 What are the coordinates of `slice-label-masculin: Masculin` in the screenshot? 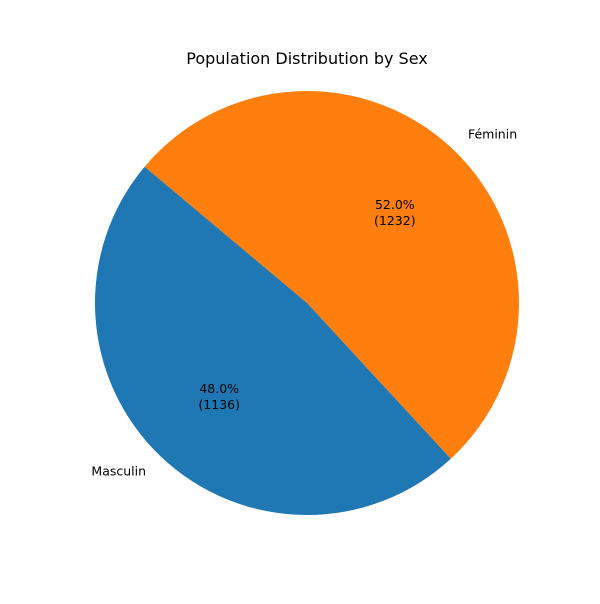 It's located at (118, 471).